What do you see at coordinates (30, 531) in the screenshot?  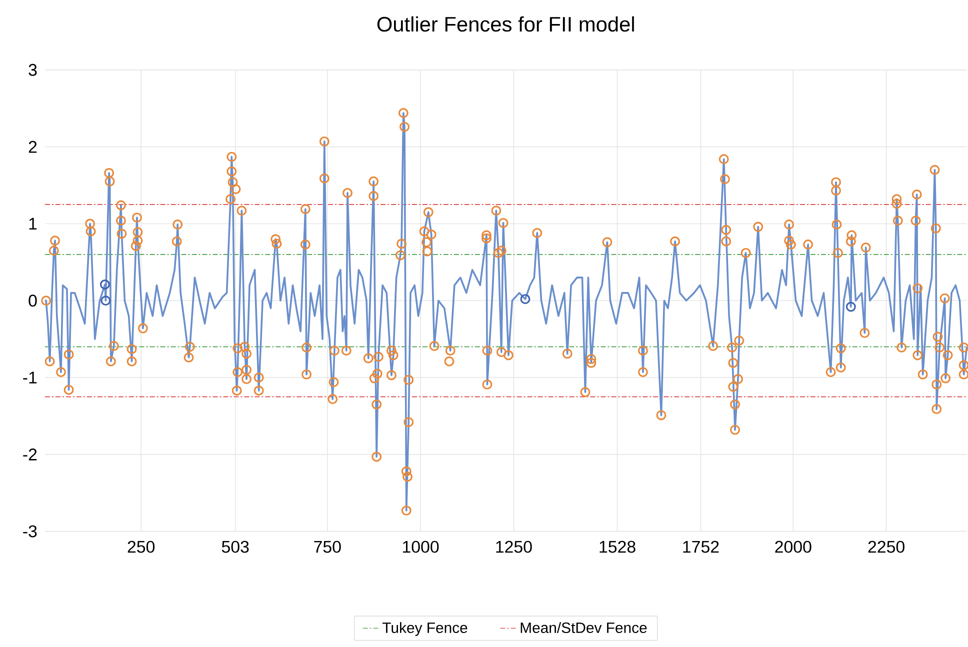 I see `y-tick-label: -3` at bounding box center [30, 531].